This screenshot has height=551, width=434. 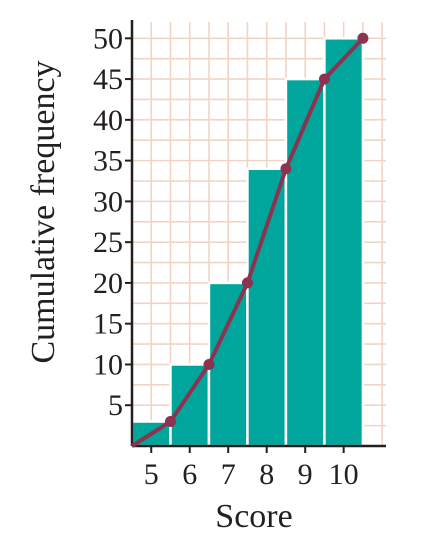 I want to click on y-tick-label: 30, so click(x=108, y=201).